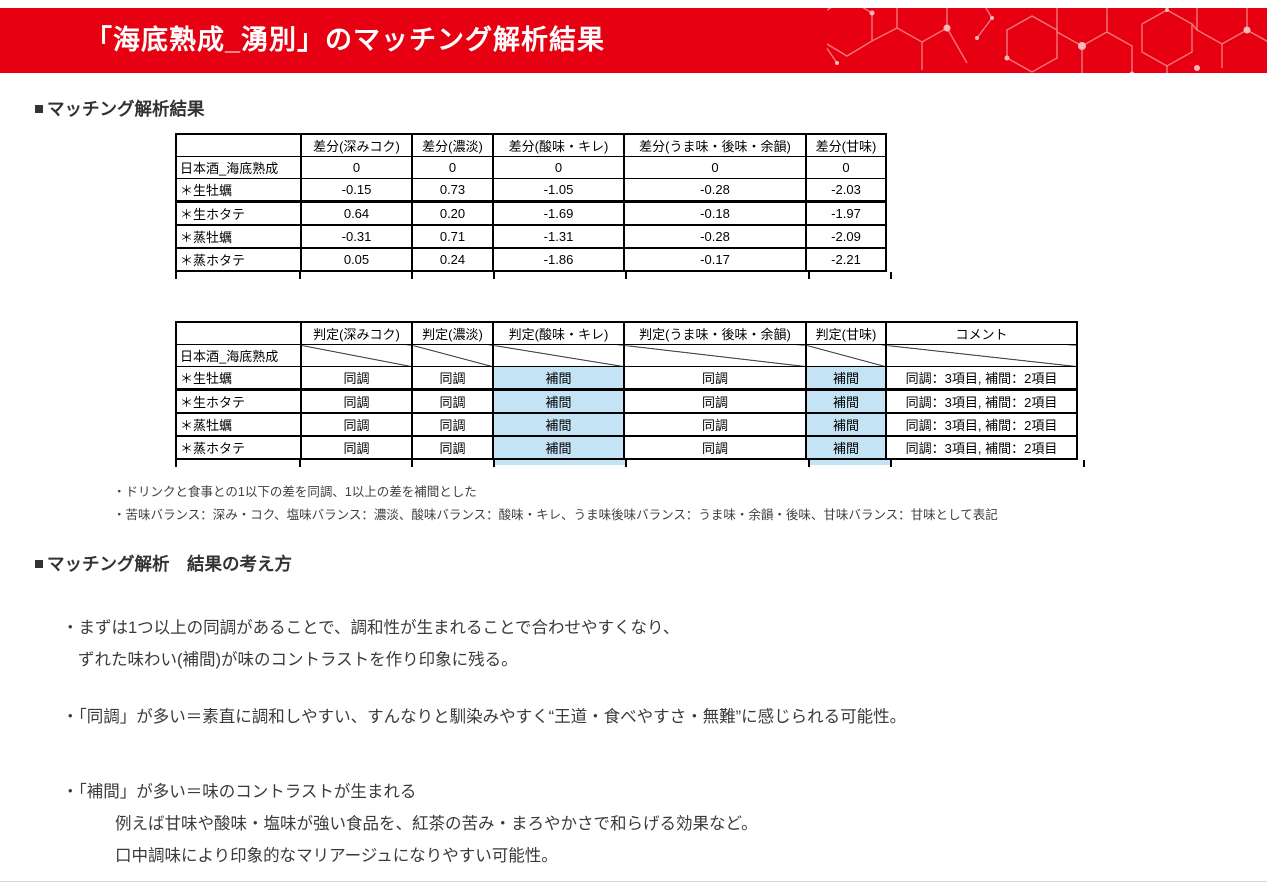  What do you see at coordinates (845, 213) in the screenshot?
I see `table-cell: -1.97` at bounding box center [845, 213].